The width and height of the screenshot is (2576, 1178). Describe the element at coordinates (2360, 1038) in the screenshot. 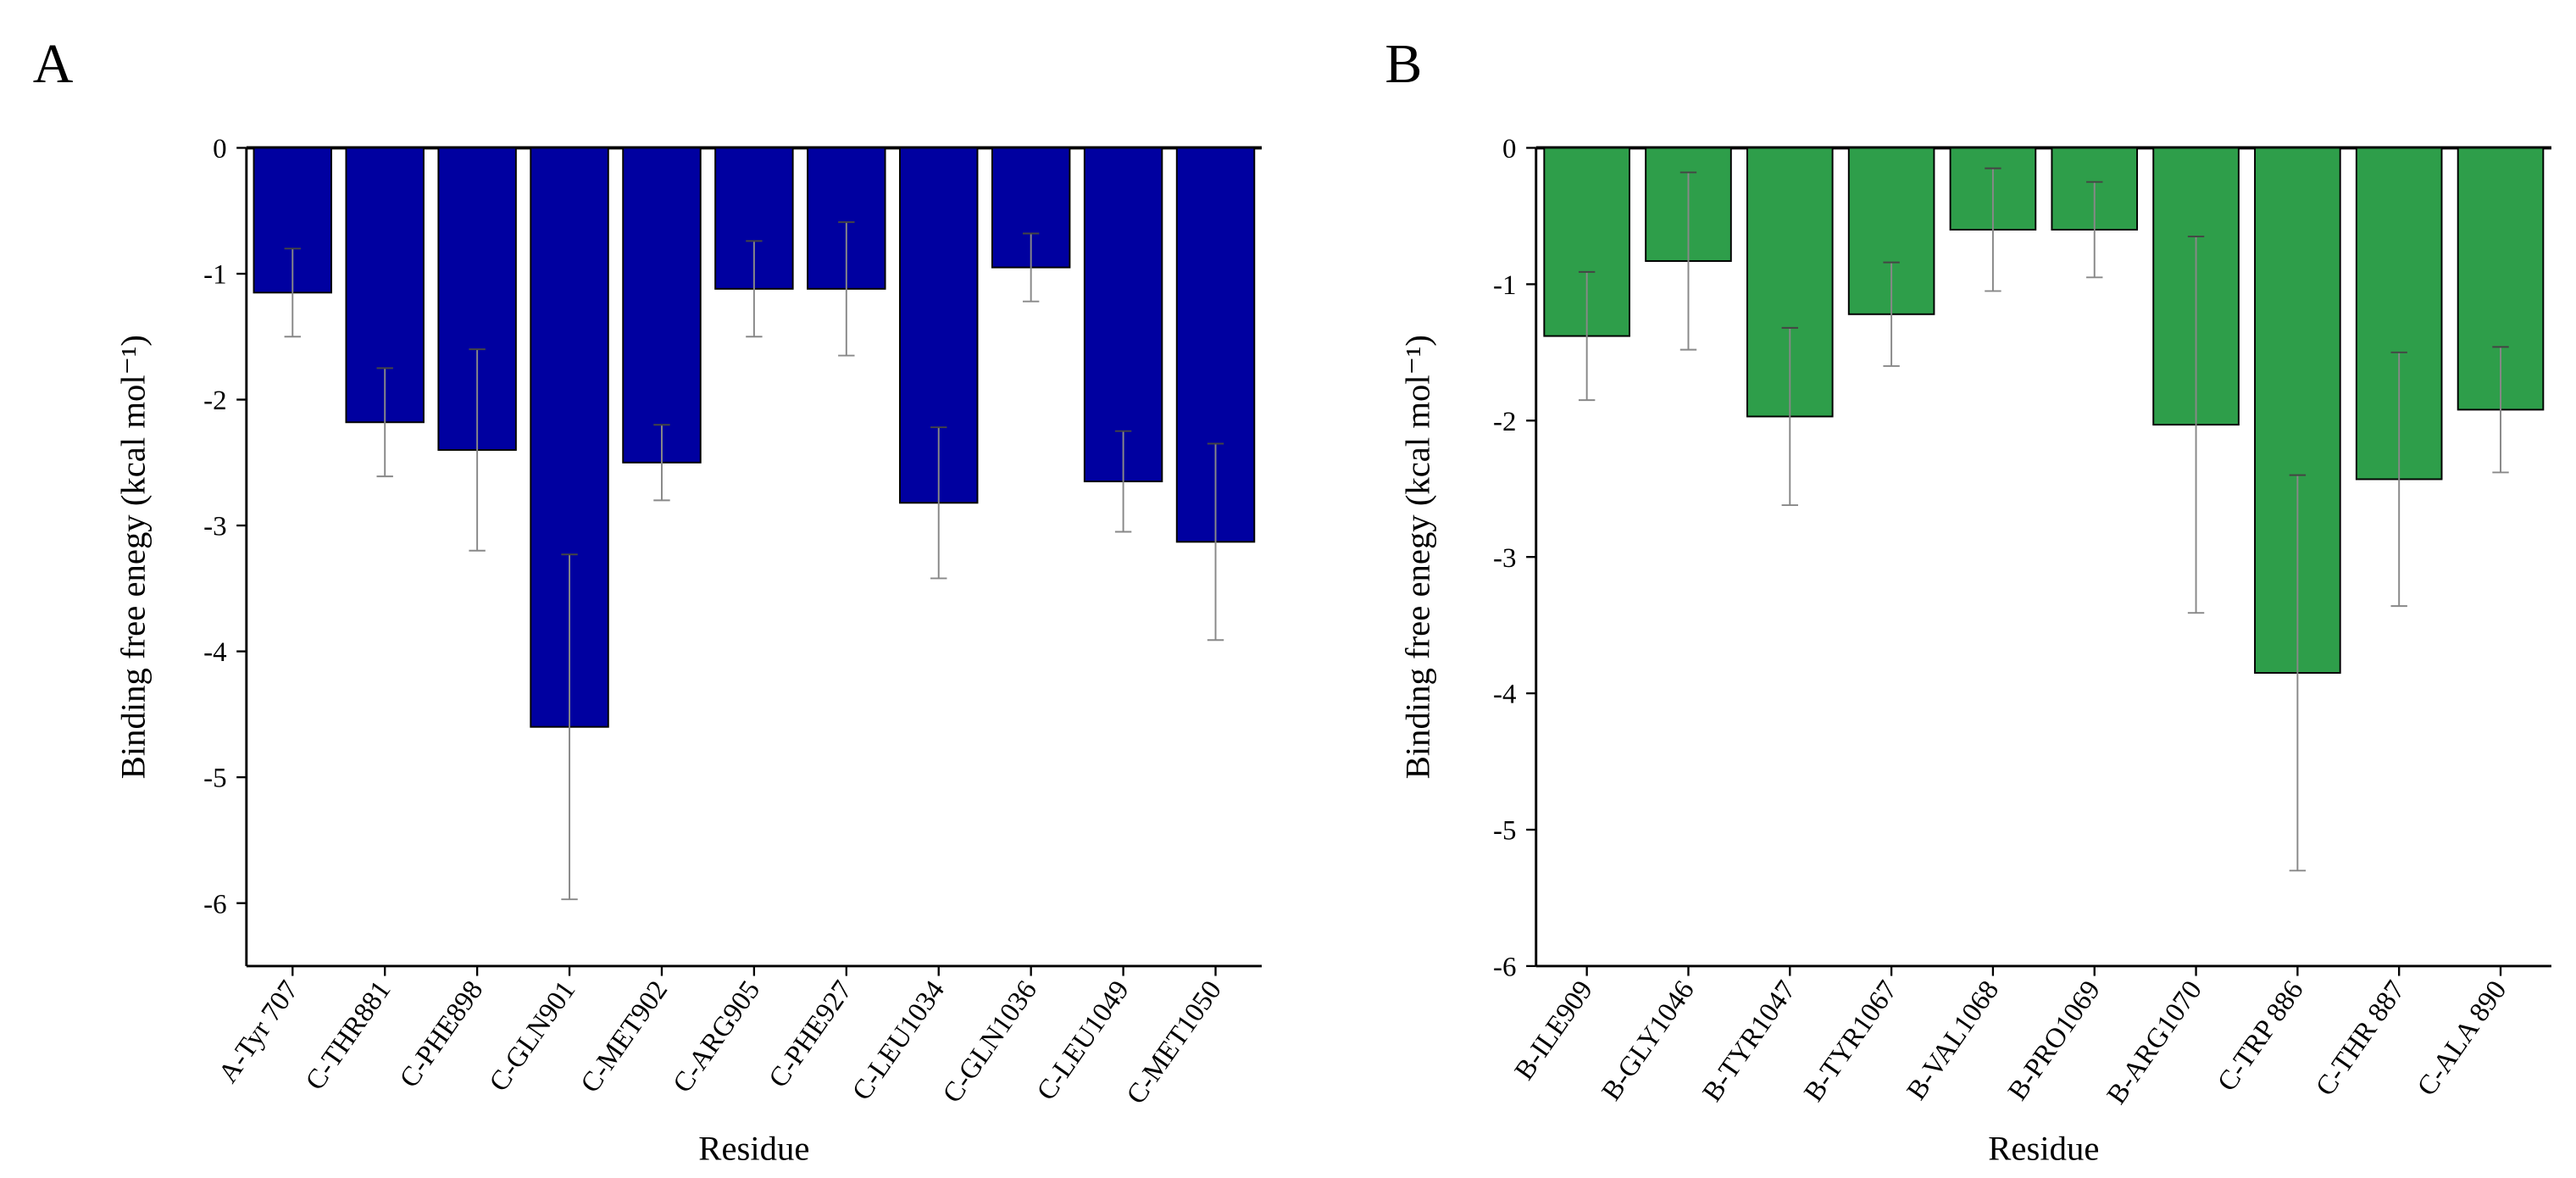

I see `x-tick-label: C-THR 887` at that location.